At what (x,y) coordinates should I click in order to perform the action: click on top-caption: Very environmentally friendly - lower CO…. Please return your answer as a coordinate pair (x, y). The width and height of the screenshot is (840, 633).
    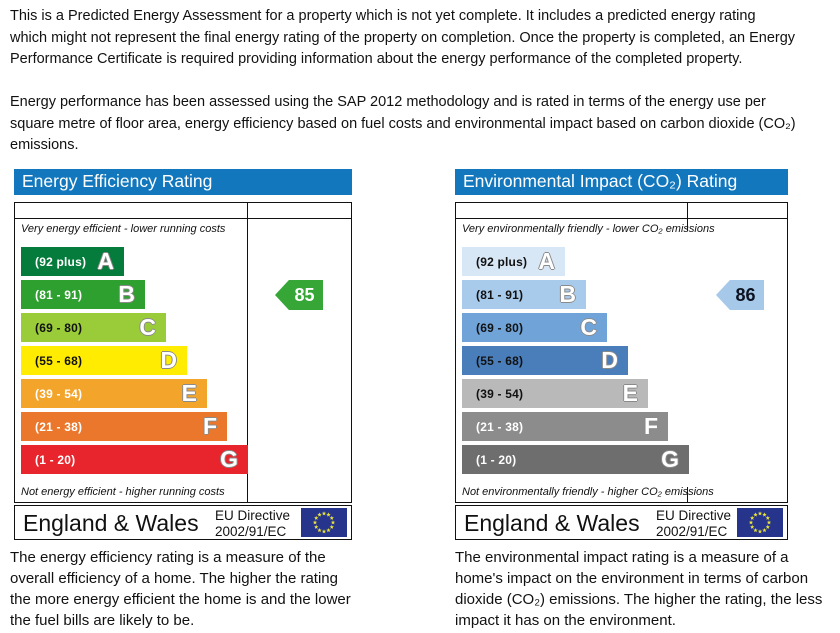
    Looking at the image, I should click on (588, 229).